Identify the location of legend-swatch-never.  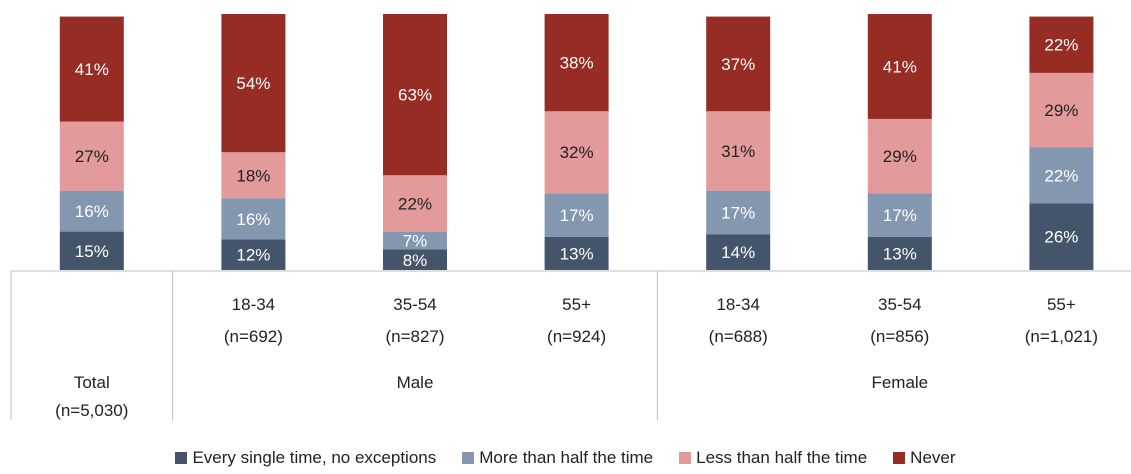
(899, 458).